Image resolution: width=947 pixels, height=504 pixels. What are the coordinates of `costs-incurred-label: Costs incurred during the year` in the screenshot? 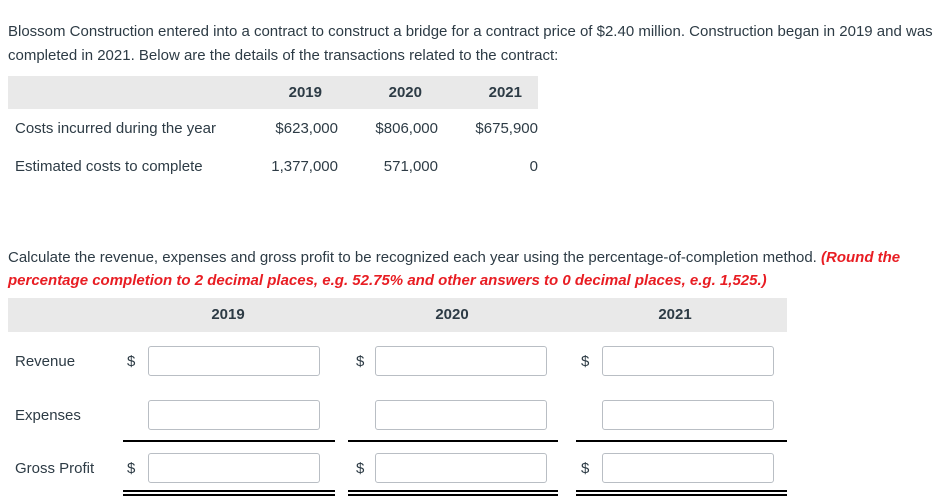 It's located at (115, 128).